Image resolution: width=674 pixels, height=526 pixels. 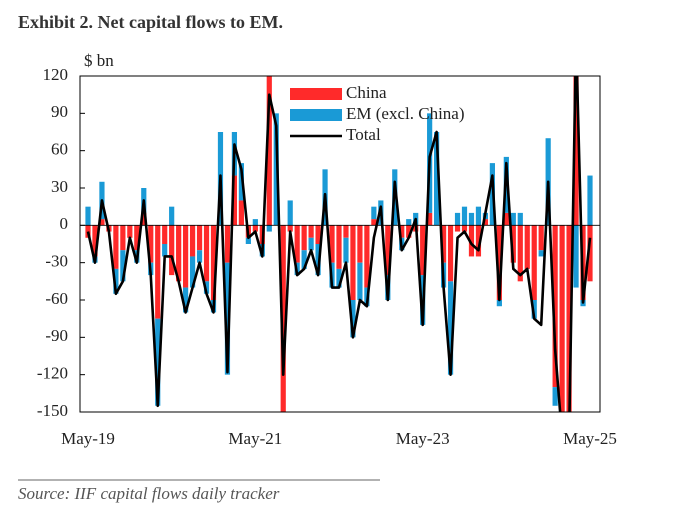 What do you see at coordinates (363, 134) in the screenshot?
I see `legend-label: Total` at bounding box center [363, 134].